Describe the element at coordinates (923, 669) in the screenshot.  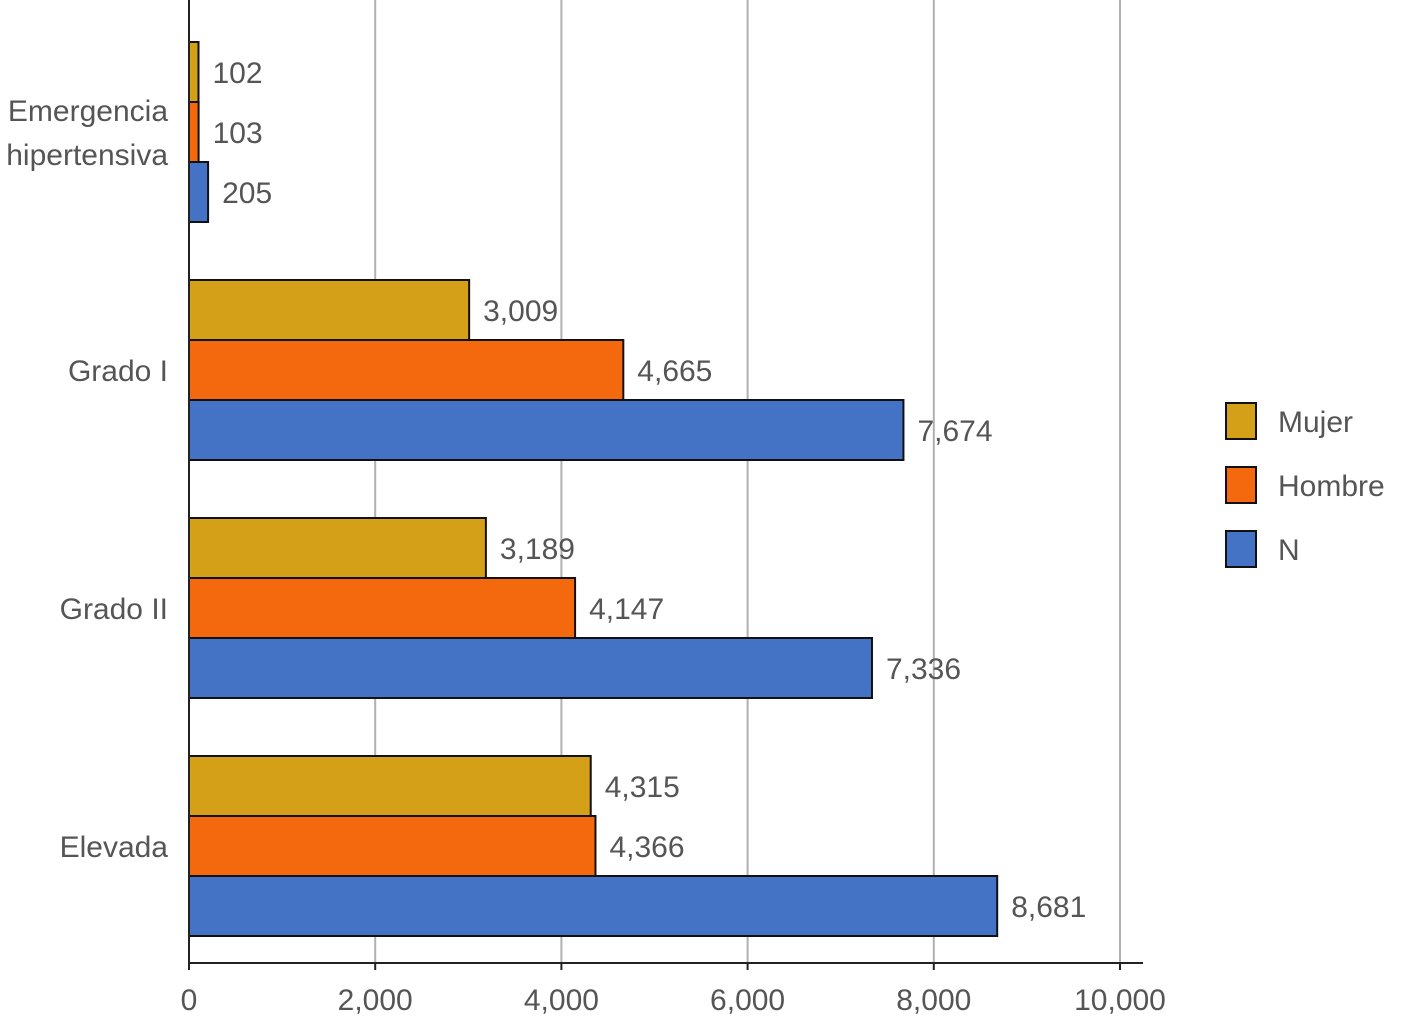
I see `data-label: 7,336` at that location.